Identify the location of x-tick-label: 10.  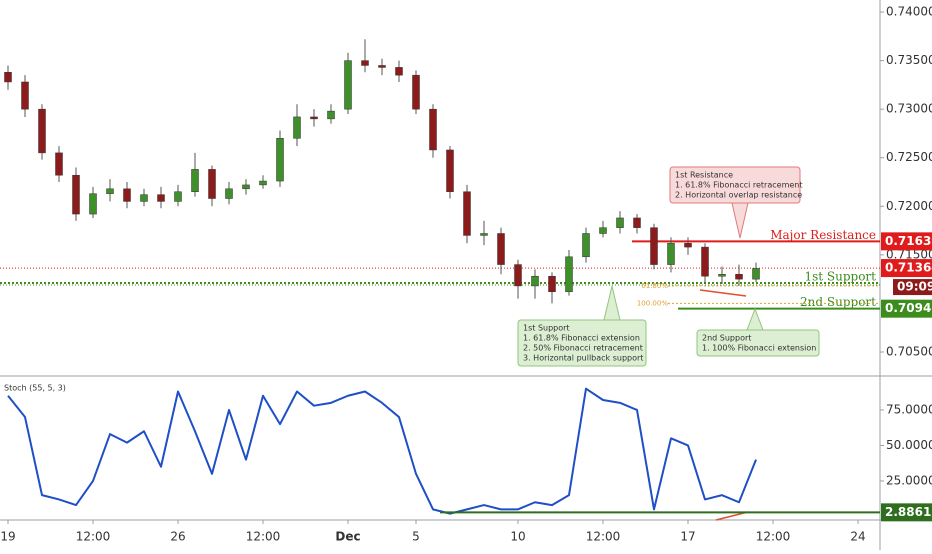
(517, 537).